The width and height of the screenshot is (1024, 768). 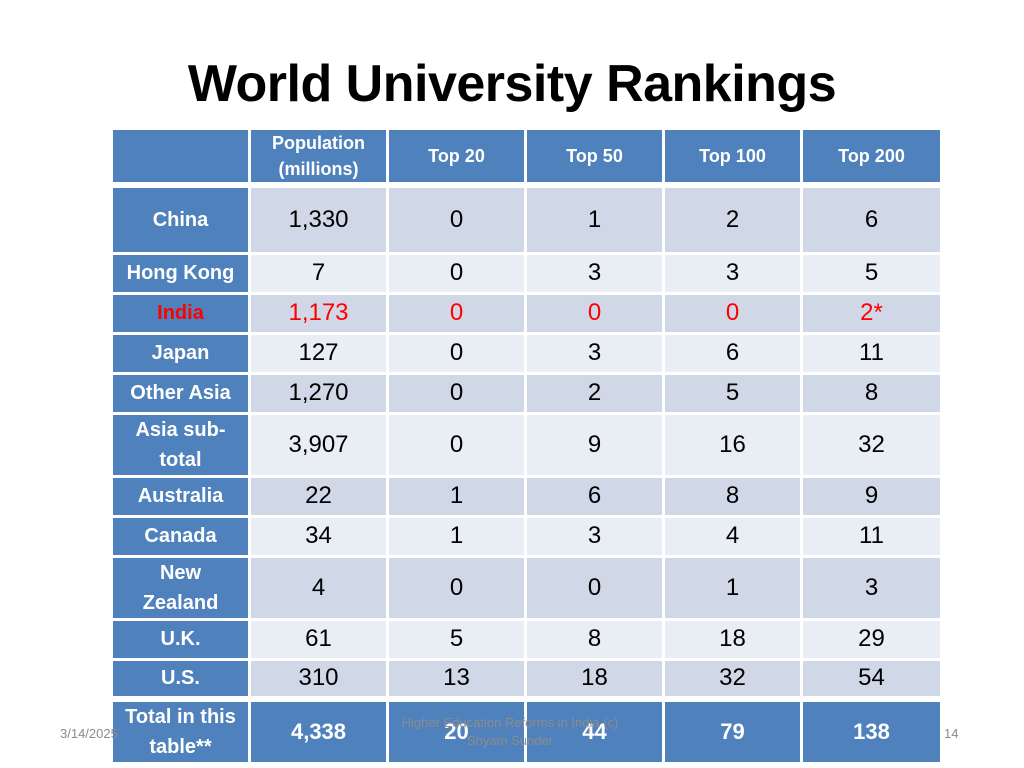 What do you see at coordinates (732, 679) in the screenshot?
I see `cell-top100: 32` at bounding box center [732, 679].